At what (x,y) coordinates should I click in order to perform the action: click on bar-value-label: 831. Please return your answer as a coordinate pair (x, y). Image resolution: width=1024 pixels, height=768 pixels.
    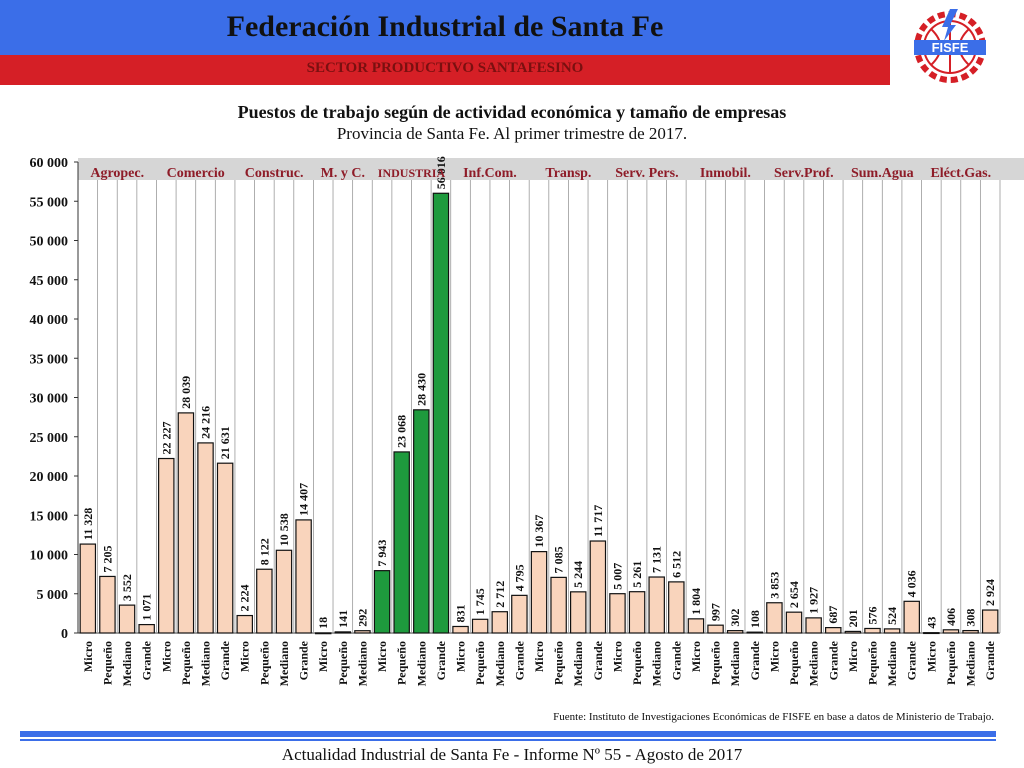
    Looking at the image, I should click on (461, 613).